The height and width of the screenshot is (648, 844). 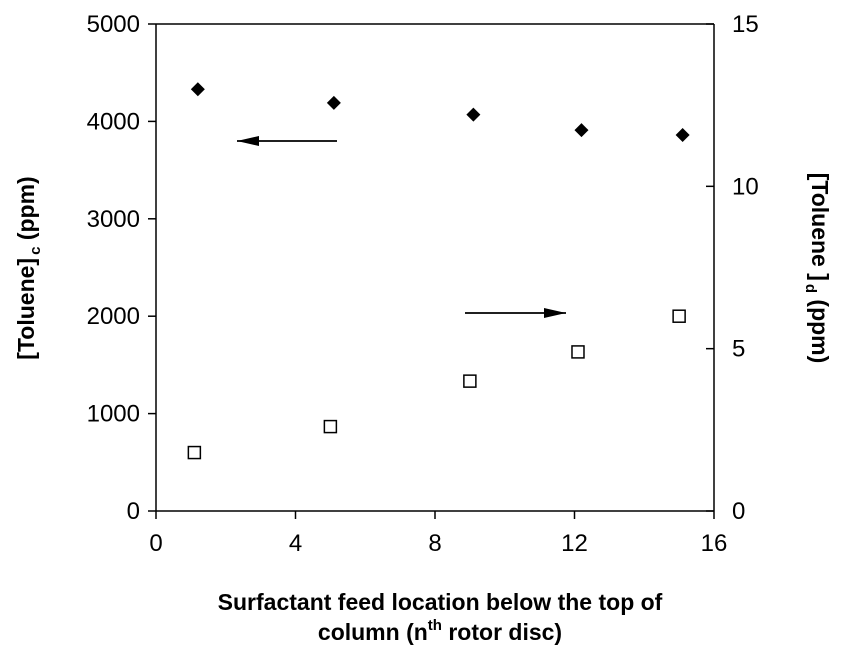 I want to click on x-tick-label: 4, so click(x=295, y=543).